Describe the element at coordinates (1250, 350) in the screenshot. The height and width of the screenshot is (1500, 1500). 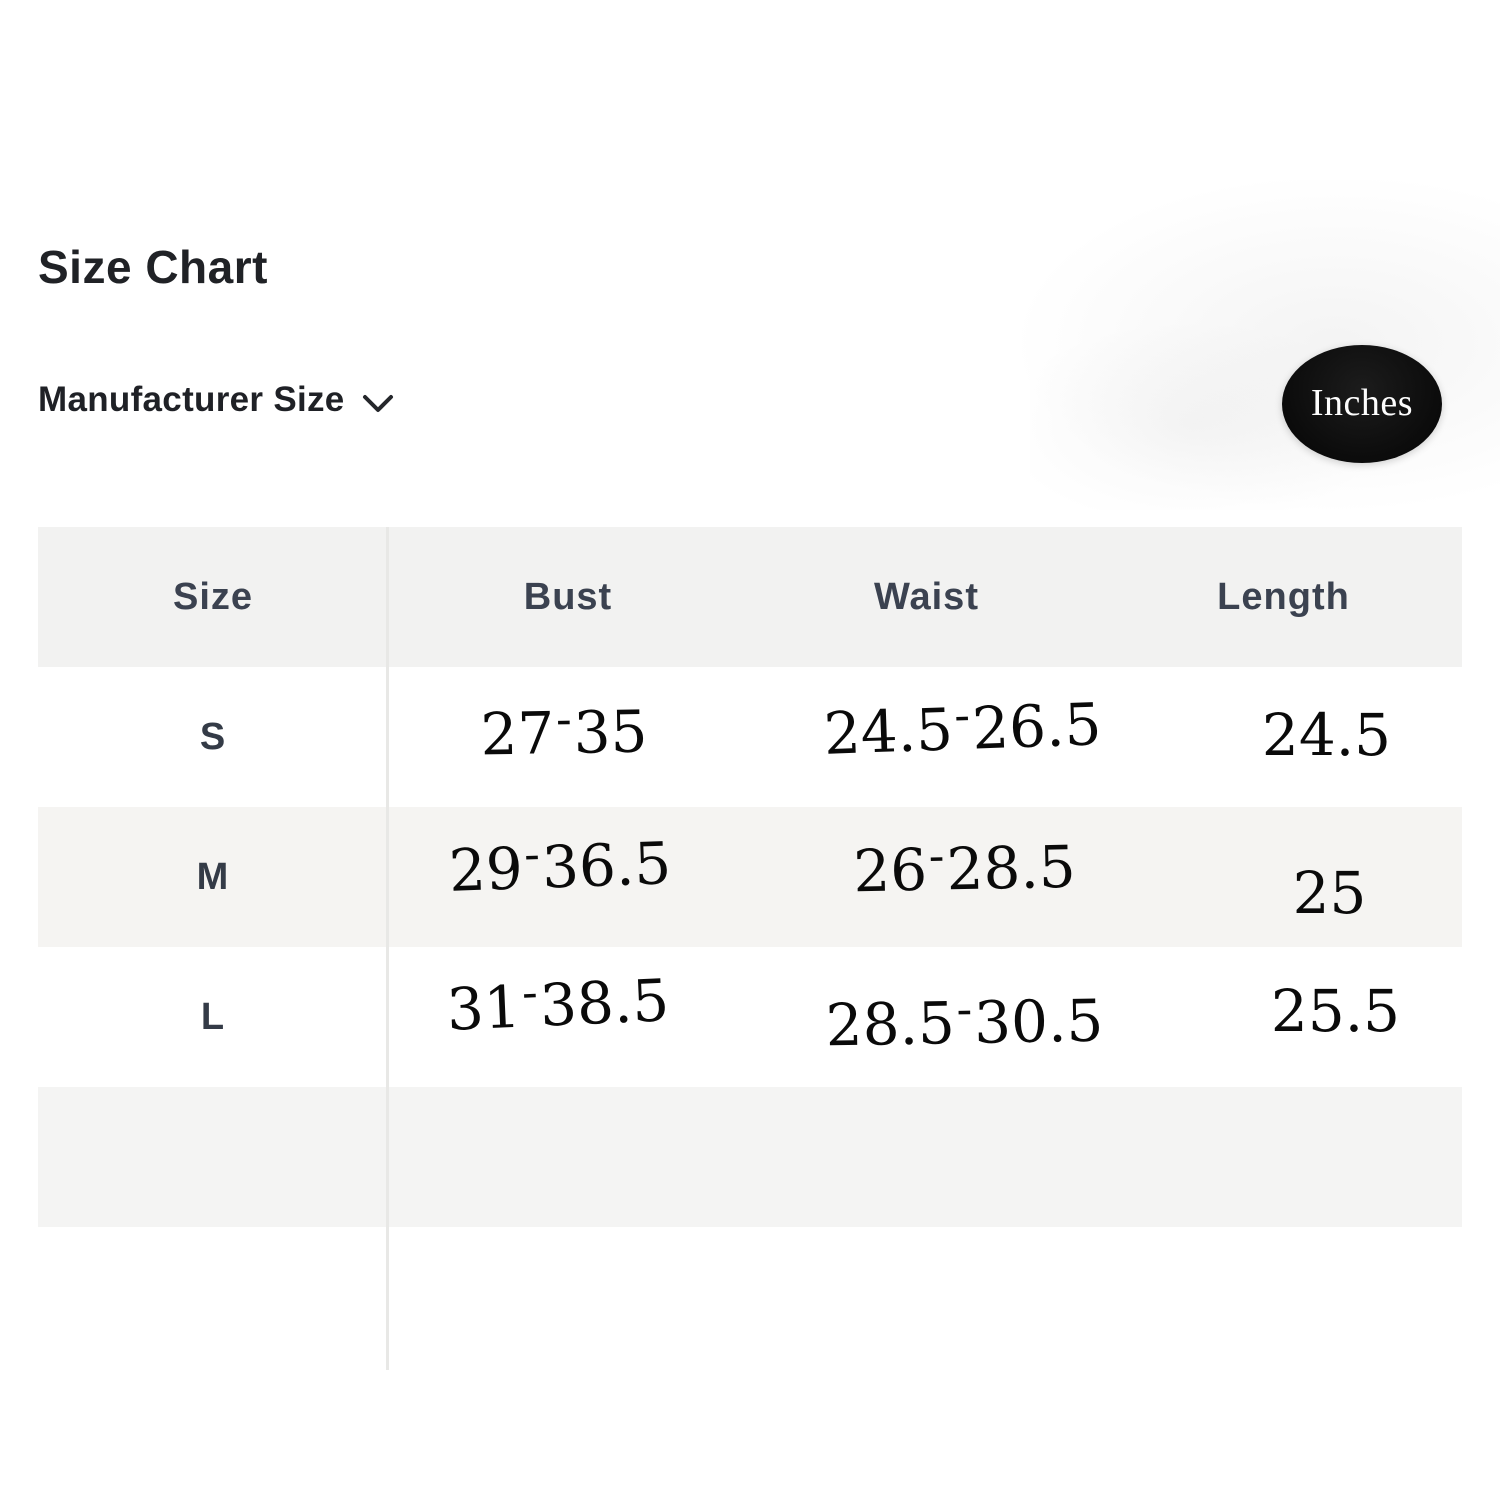
I see `background-wash` at that location.